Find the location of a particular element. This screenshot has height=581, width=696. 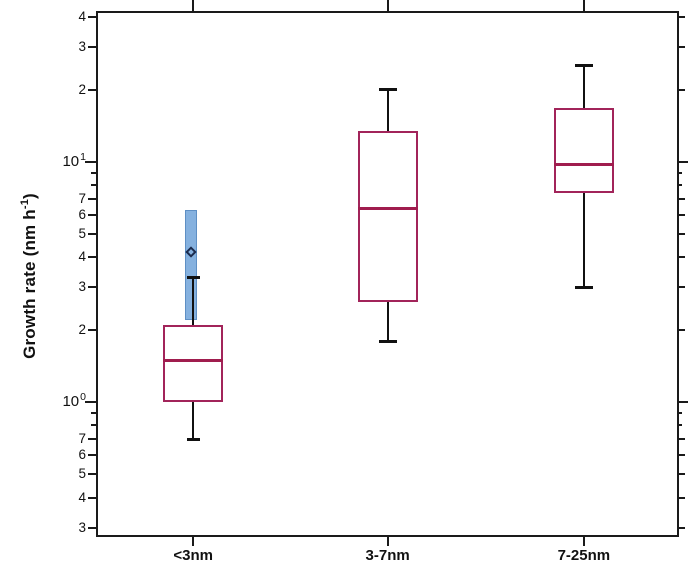

y-tick-label-exponent: 0 is located at coordinates (83, 397).